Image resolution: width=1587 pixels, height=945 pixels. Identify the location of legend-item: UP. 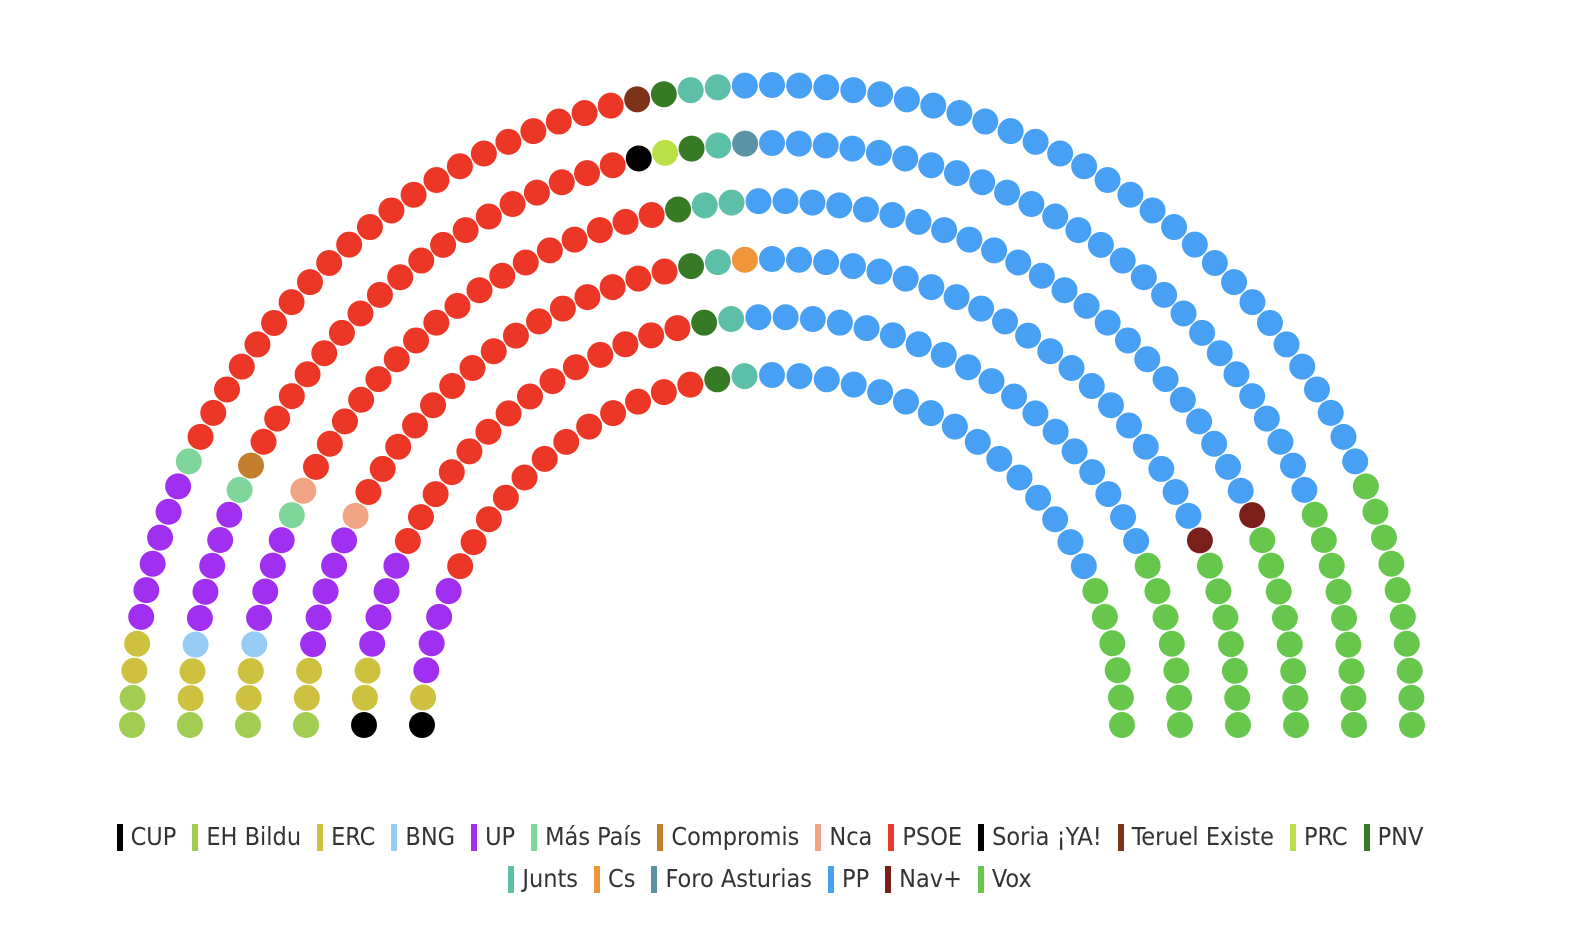
(493, 837).